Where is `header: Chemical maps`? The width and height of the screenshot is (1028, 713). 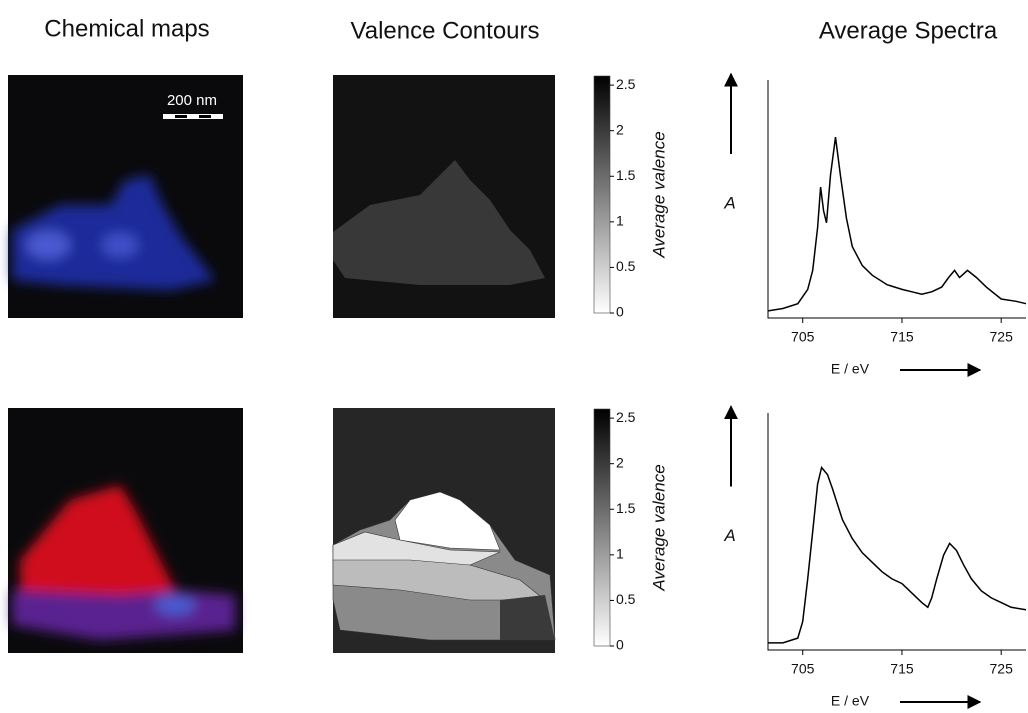 header: Chemical maps is located at coordinates (126, 28).